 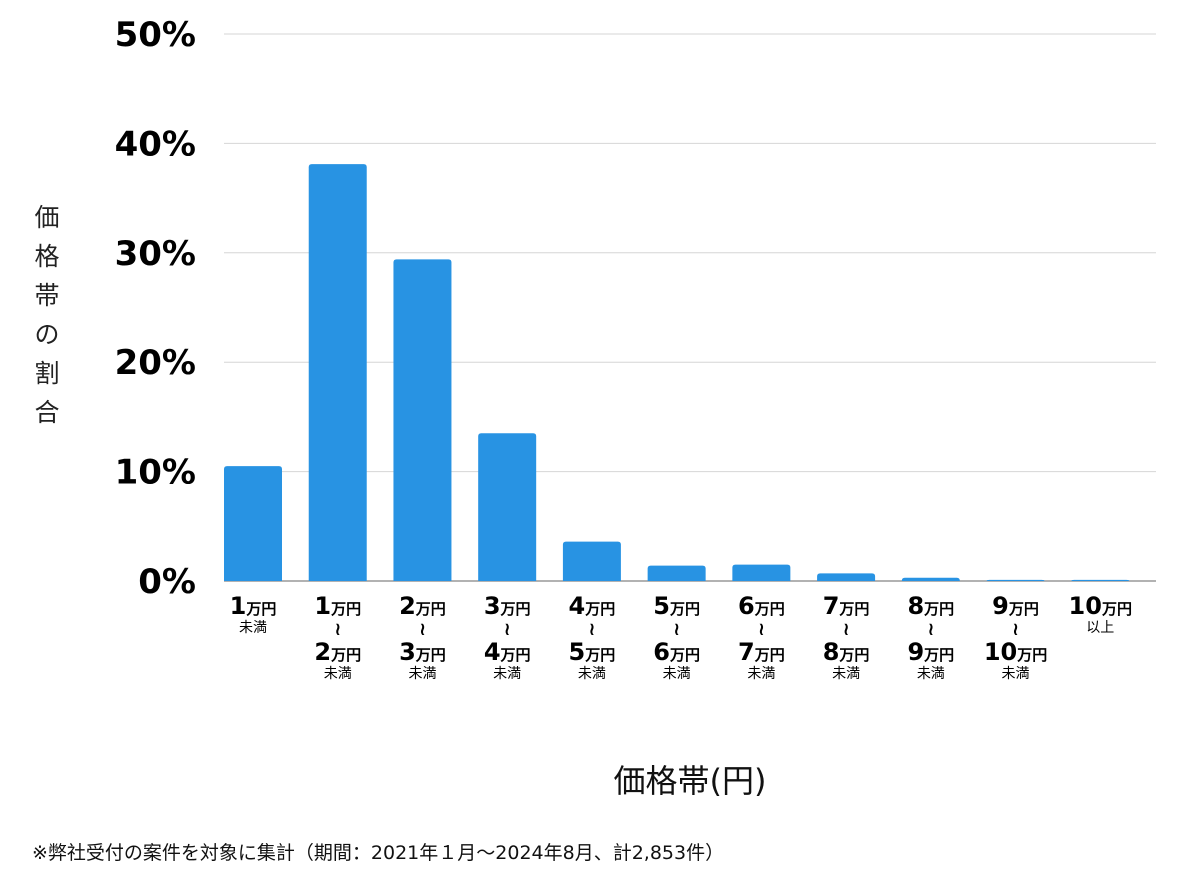 I want to click on y-tick-label: 50%, so click(x=155, y=35).